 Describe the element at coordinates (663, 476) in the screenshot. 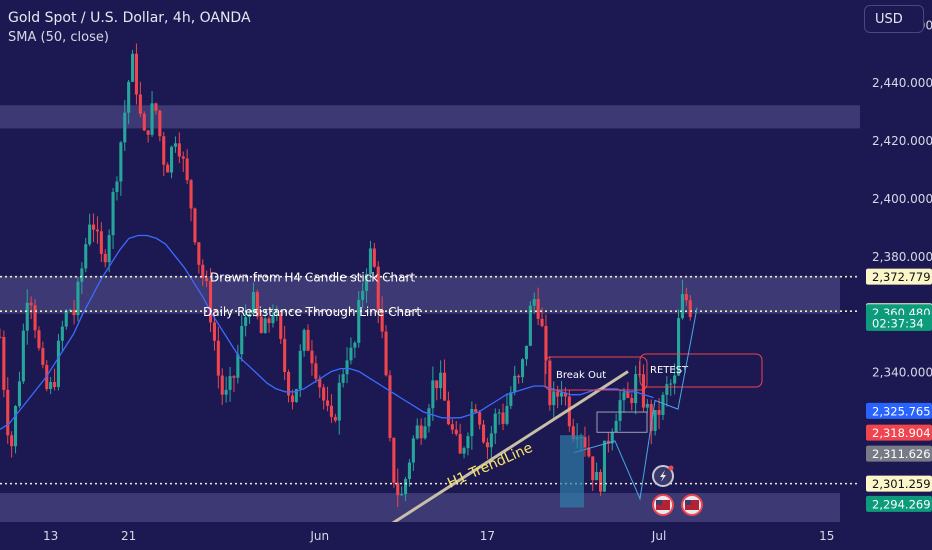

I see `lightning-icon` at that location.